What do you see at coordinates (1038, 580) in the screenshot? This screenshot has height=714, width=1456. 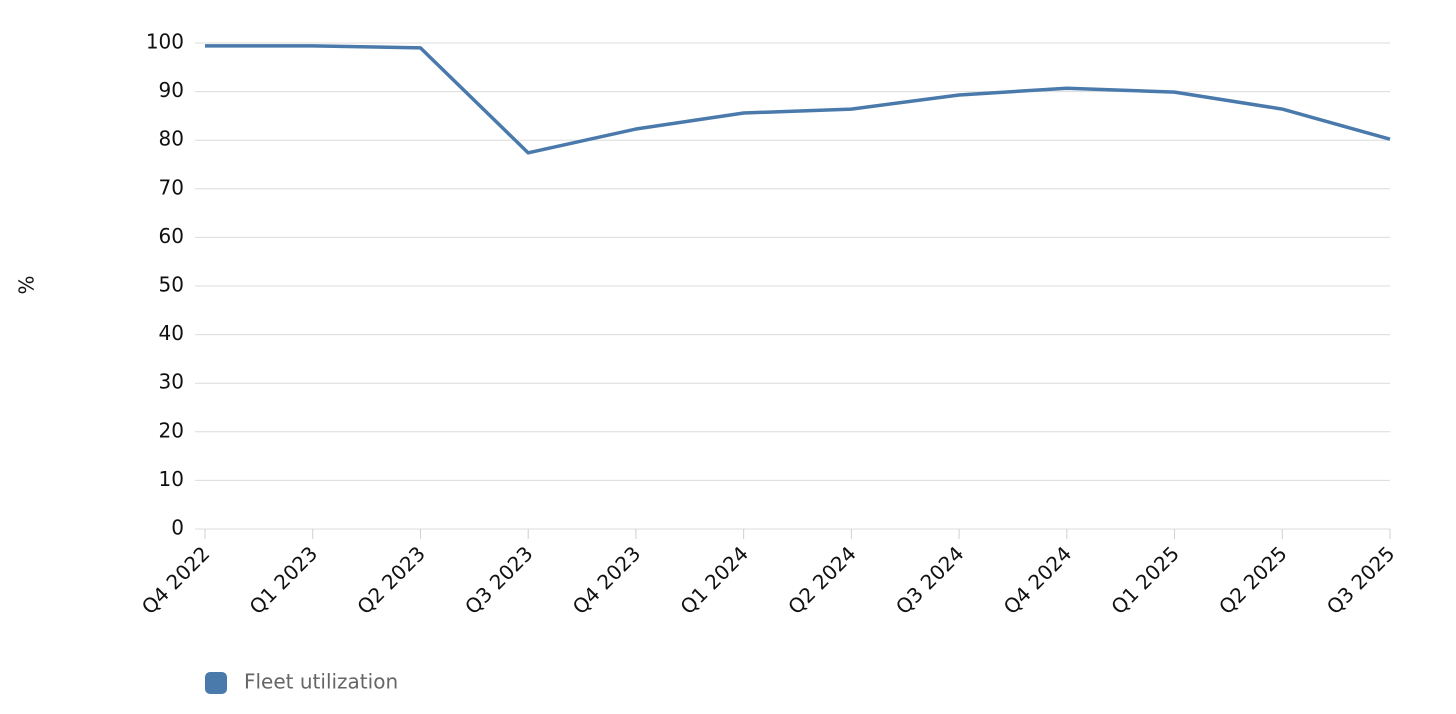 I see `x-tick-label: Q4 2024` at bounding box center [1038, 580].